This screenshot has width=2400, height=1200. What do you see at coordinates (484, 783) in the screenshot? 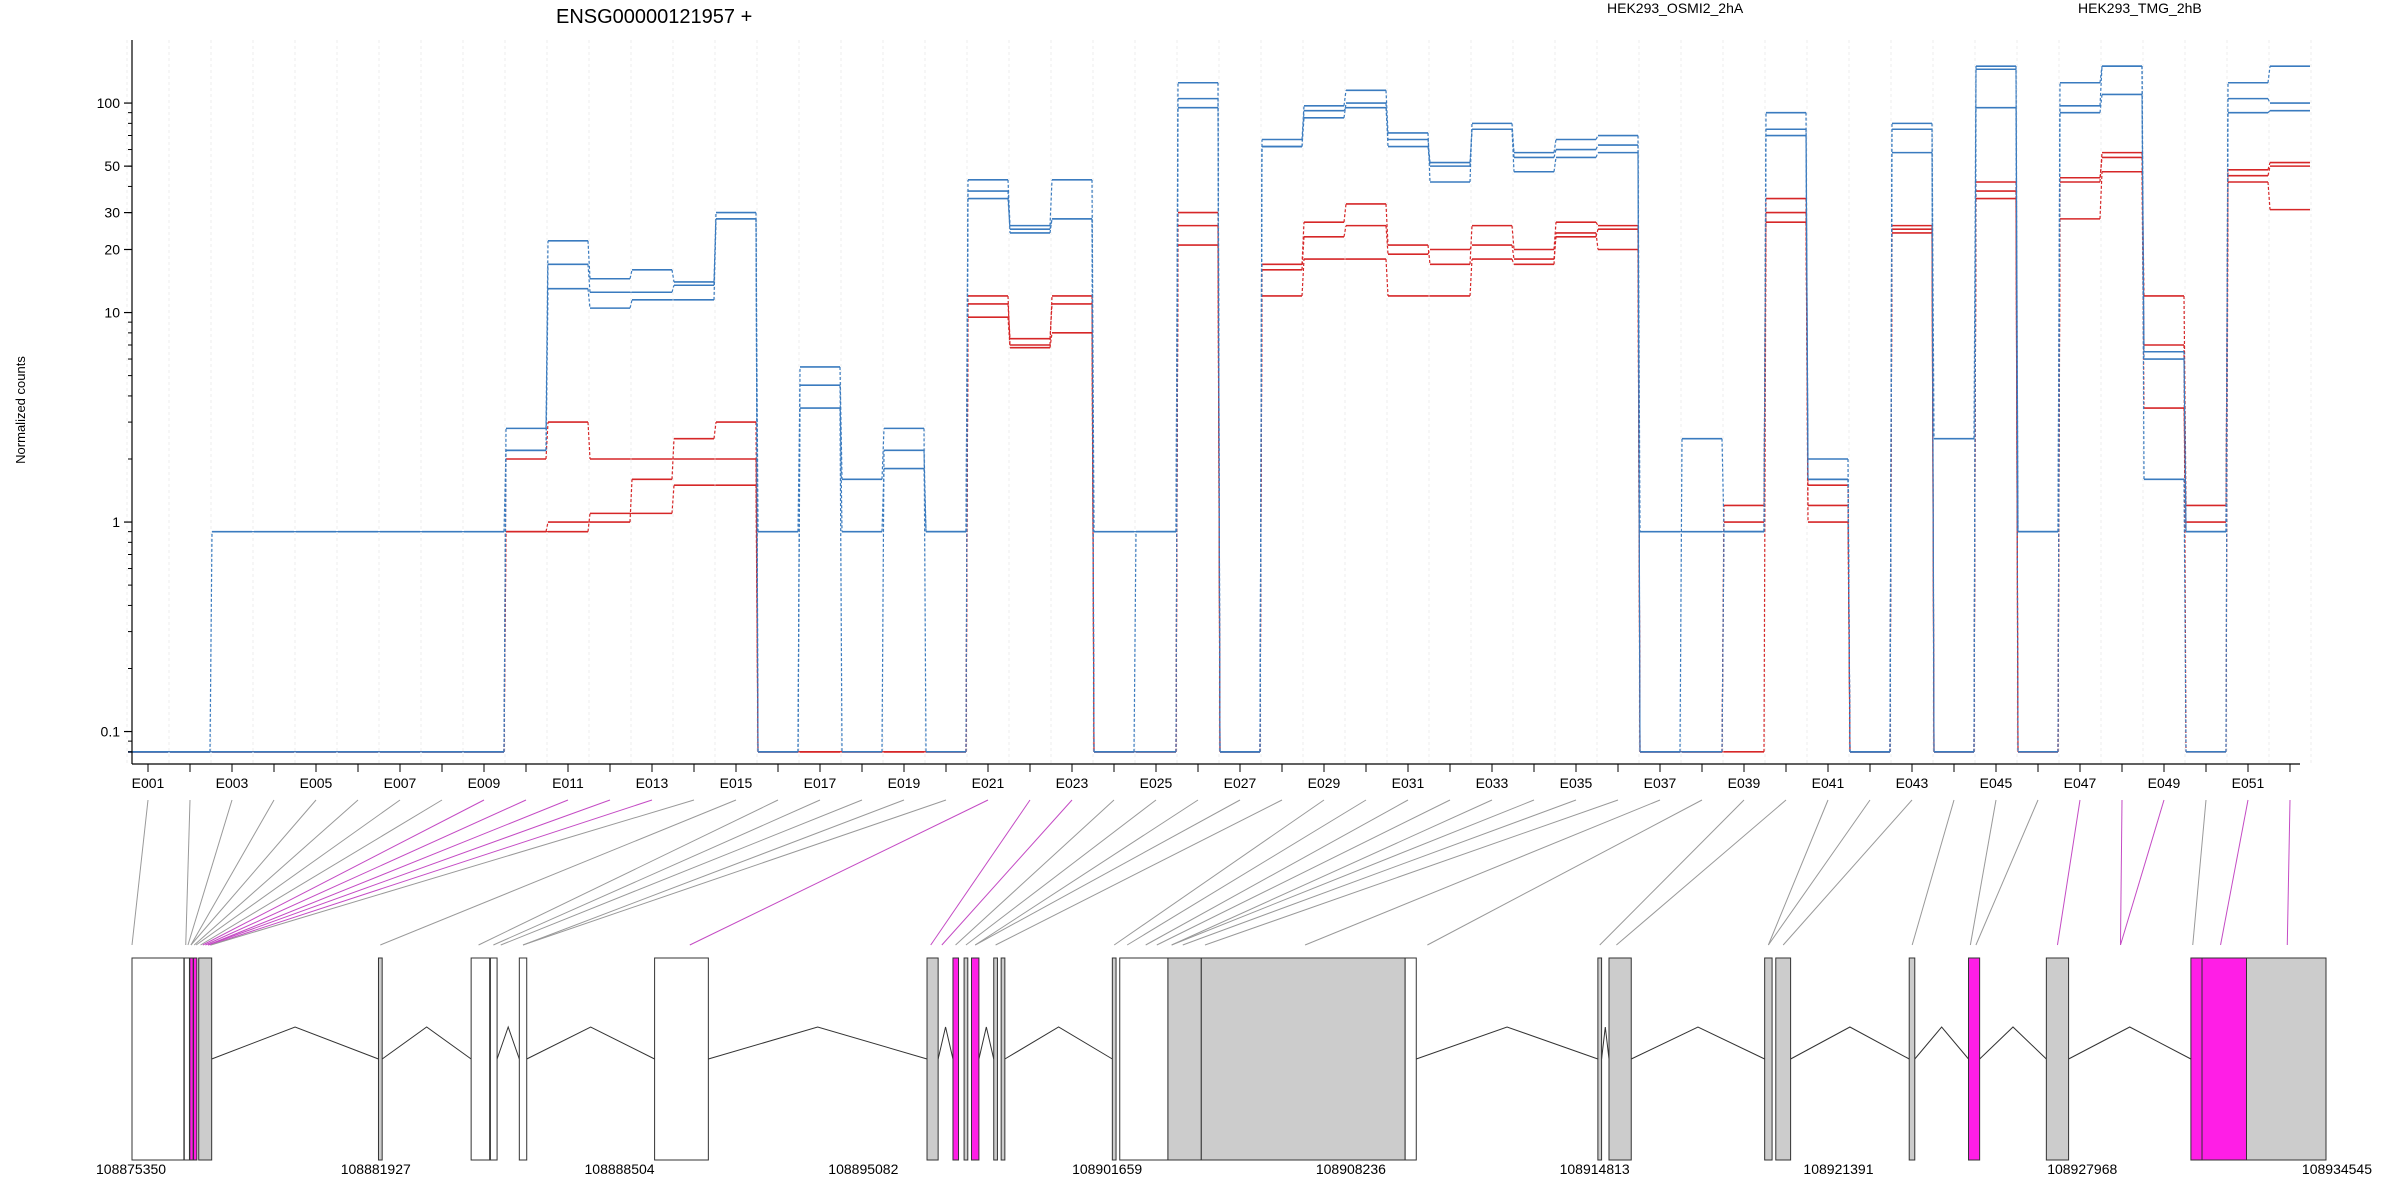
I see `x-tick-label: E009` at bounding box center [484, 783].